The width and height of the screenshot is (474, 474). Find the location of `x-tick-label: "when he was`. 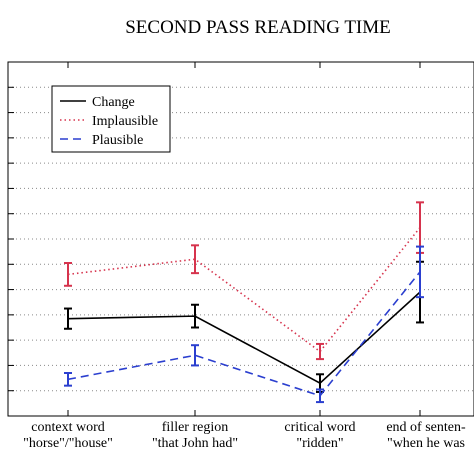

x-tick-label: "when he was is located at coordinates (426, 443).